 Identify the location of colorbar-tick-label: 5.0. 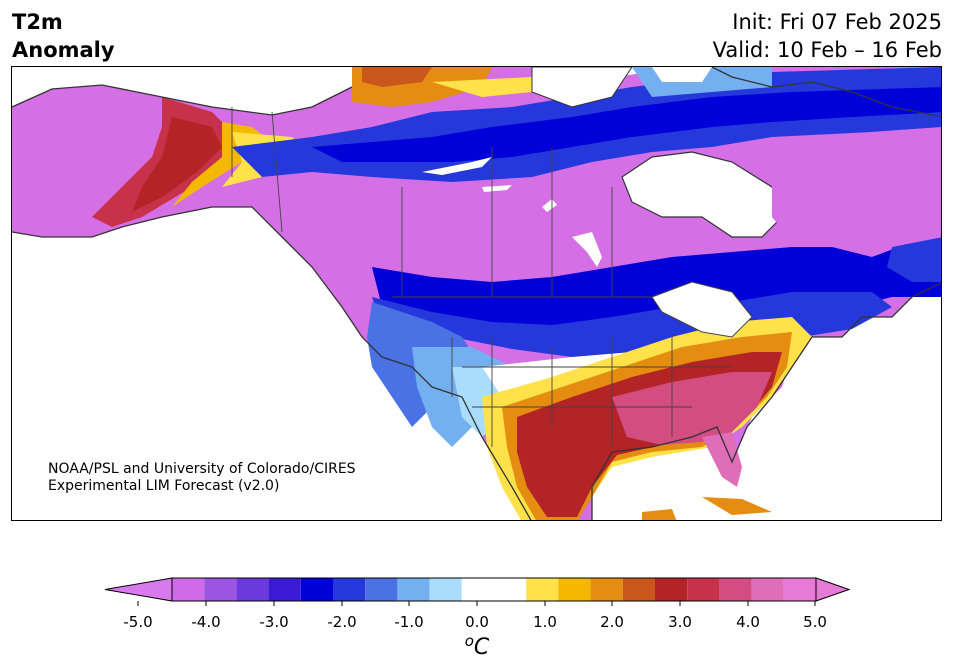
(815, 622).